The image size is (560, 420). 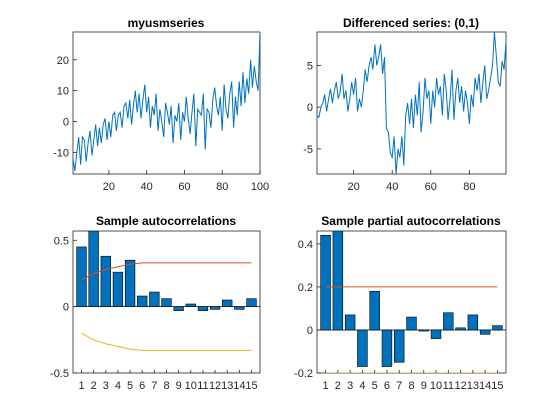 What do you see at coordinates (61, 241) in the screenshot?
I see `y-tick-label: 0.5` at bounding box center [61, 241].